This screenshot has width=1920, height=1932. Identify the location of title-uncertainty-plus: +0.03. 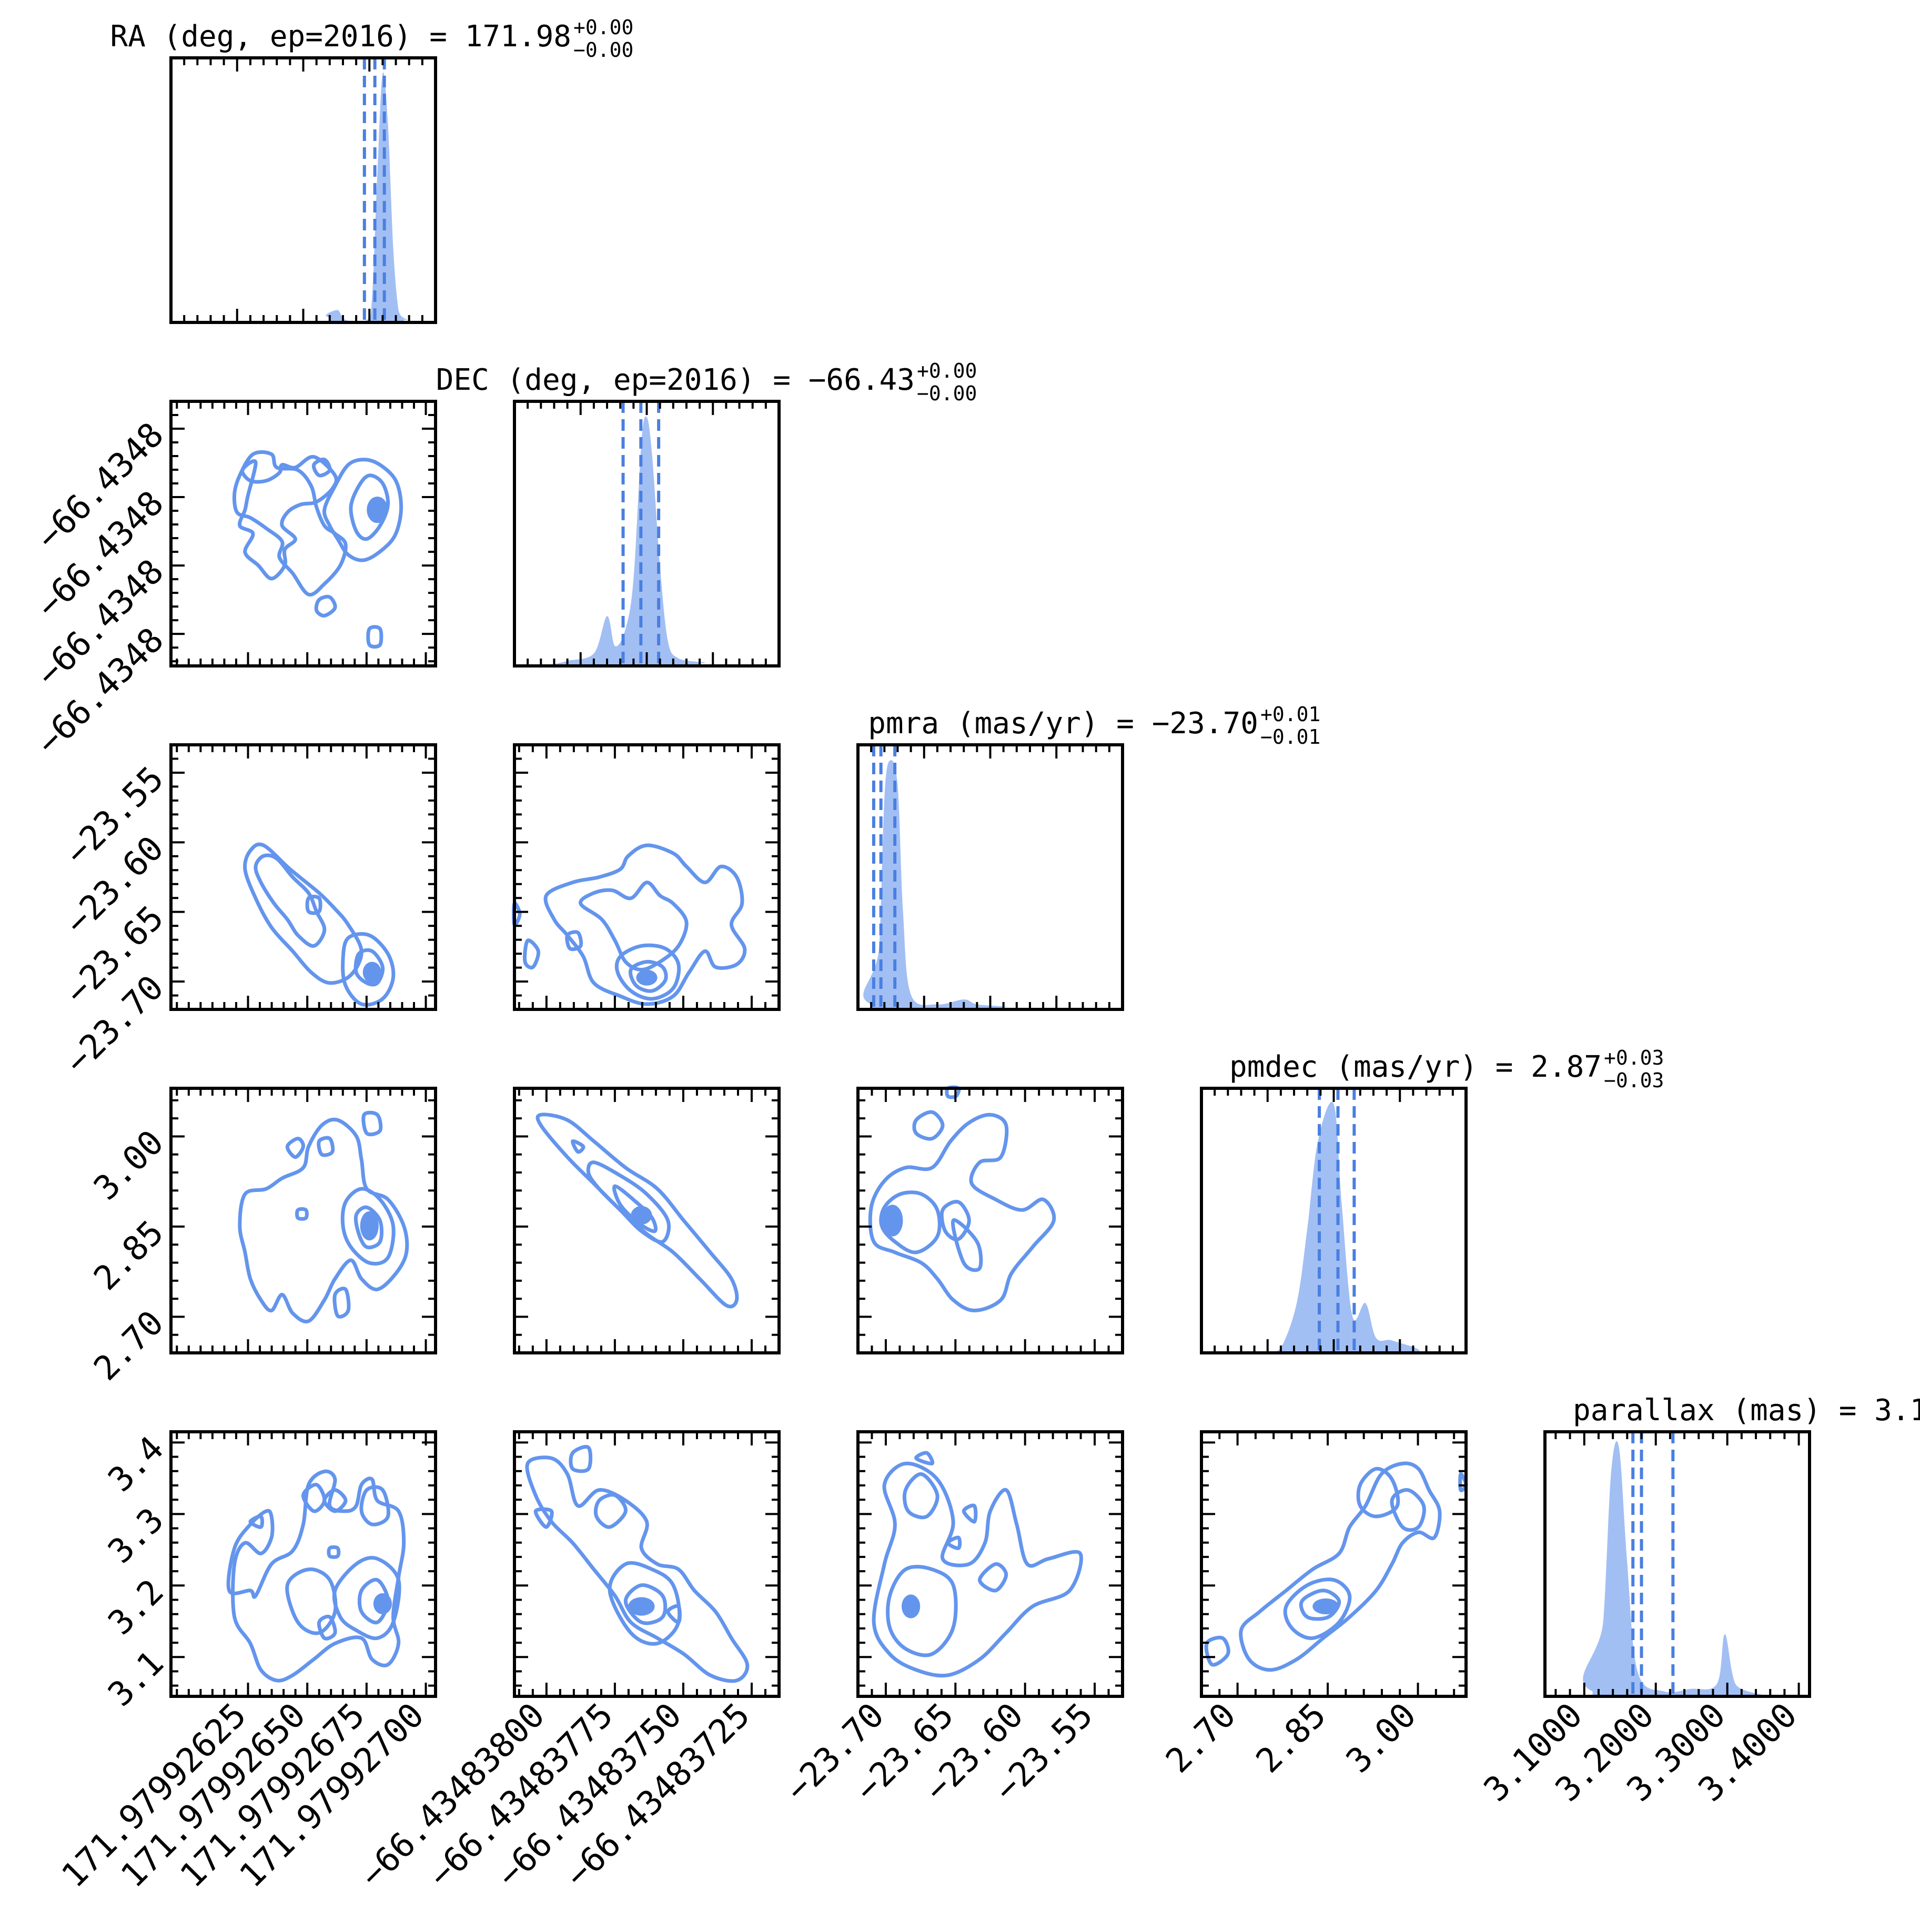
(1634, 1057).